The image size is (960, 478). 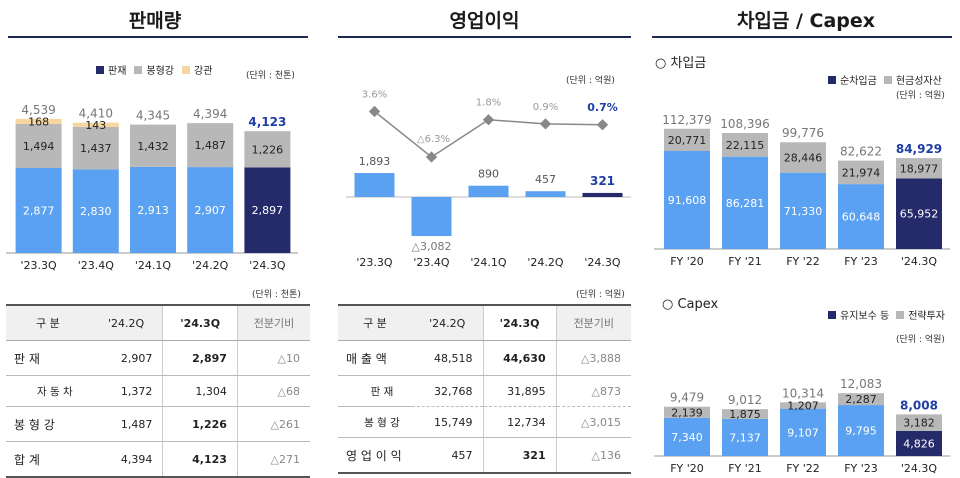 What do you see at coordinates (602, 181) in the screenshot?
I see `op-bar-label: 321` at bounding box center [602, 181].